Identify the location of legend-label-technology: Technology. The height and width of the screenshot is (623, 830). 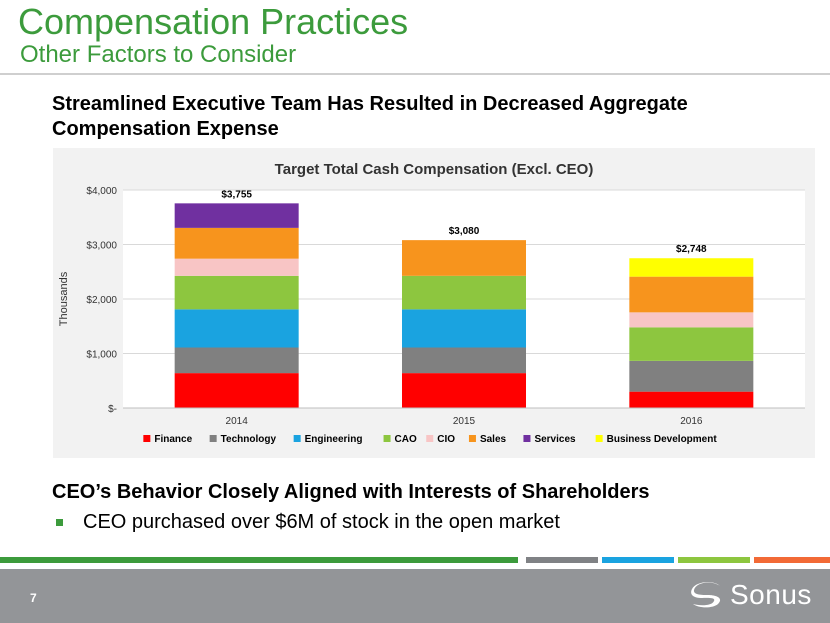
(249, 439).